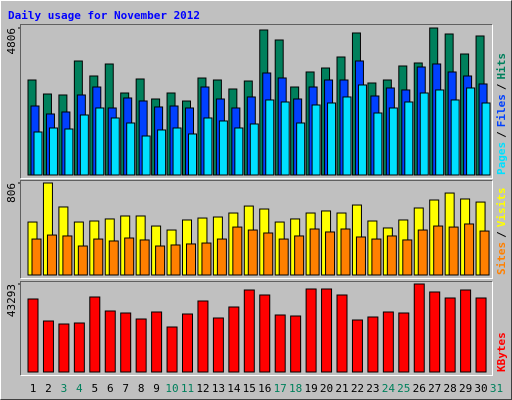 This screenshot has height=400, width=512. What do you see at coordinates (496, 388) in the screenshot?
I see `x-tick-label: 31` at bounding box center [496, 388].